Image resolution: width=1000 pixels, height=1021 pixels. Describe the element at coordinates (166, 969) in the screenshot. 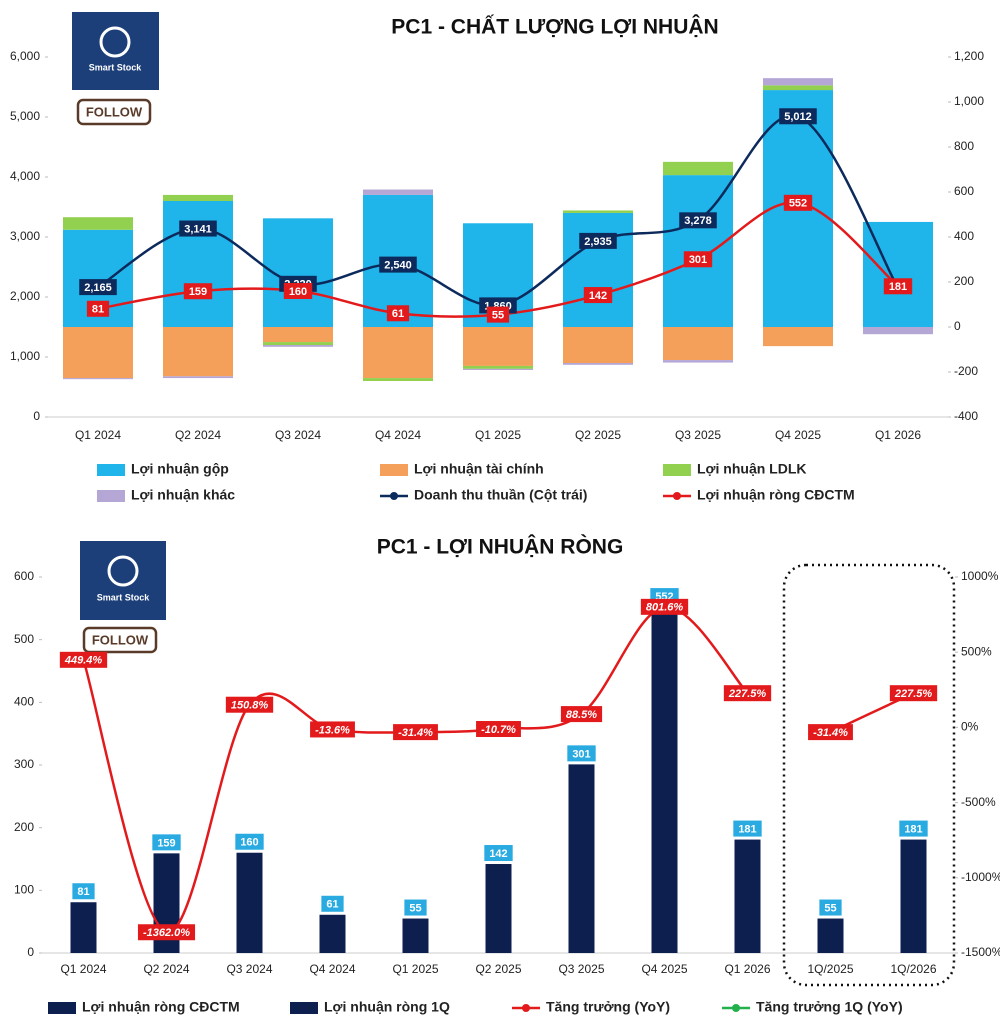

I see `x-tick-label: Q2 2024` at that location.